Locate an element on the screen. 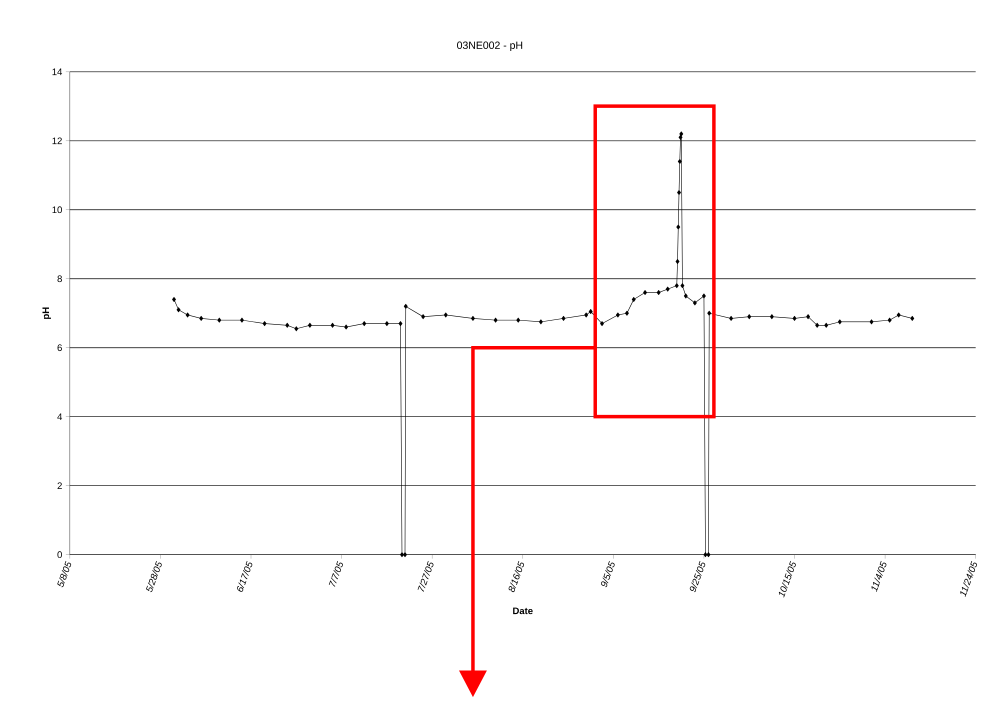 The width and height of the screenshot is (982, 702). chart-title: 03NE002 - pH is located at coordinates (489, 46).